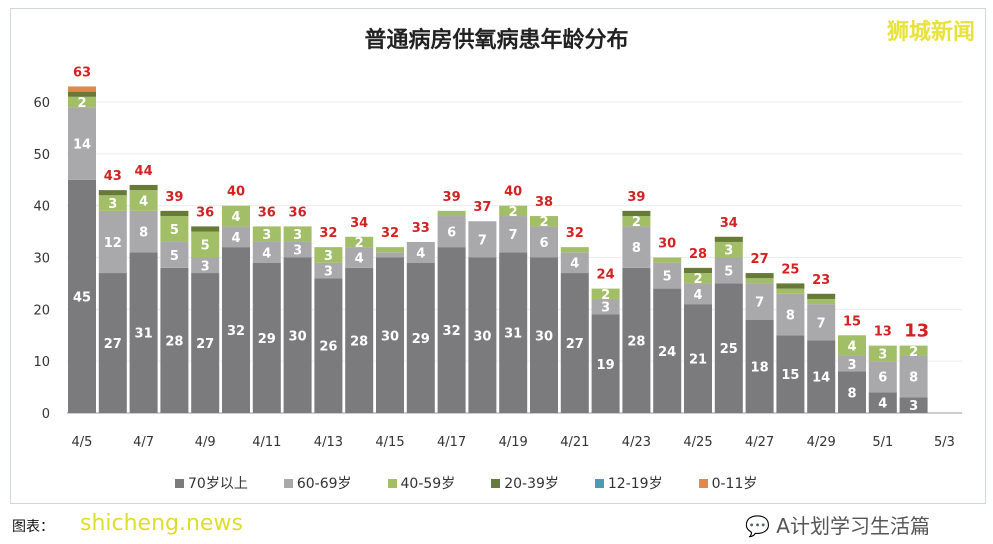 This screenshot has width=993, height=544. I want to click on segment-label: 4, so click(266, 253).